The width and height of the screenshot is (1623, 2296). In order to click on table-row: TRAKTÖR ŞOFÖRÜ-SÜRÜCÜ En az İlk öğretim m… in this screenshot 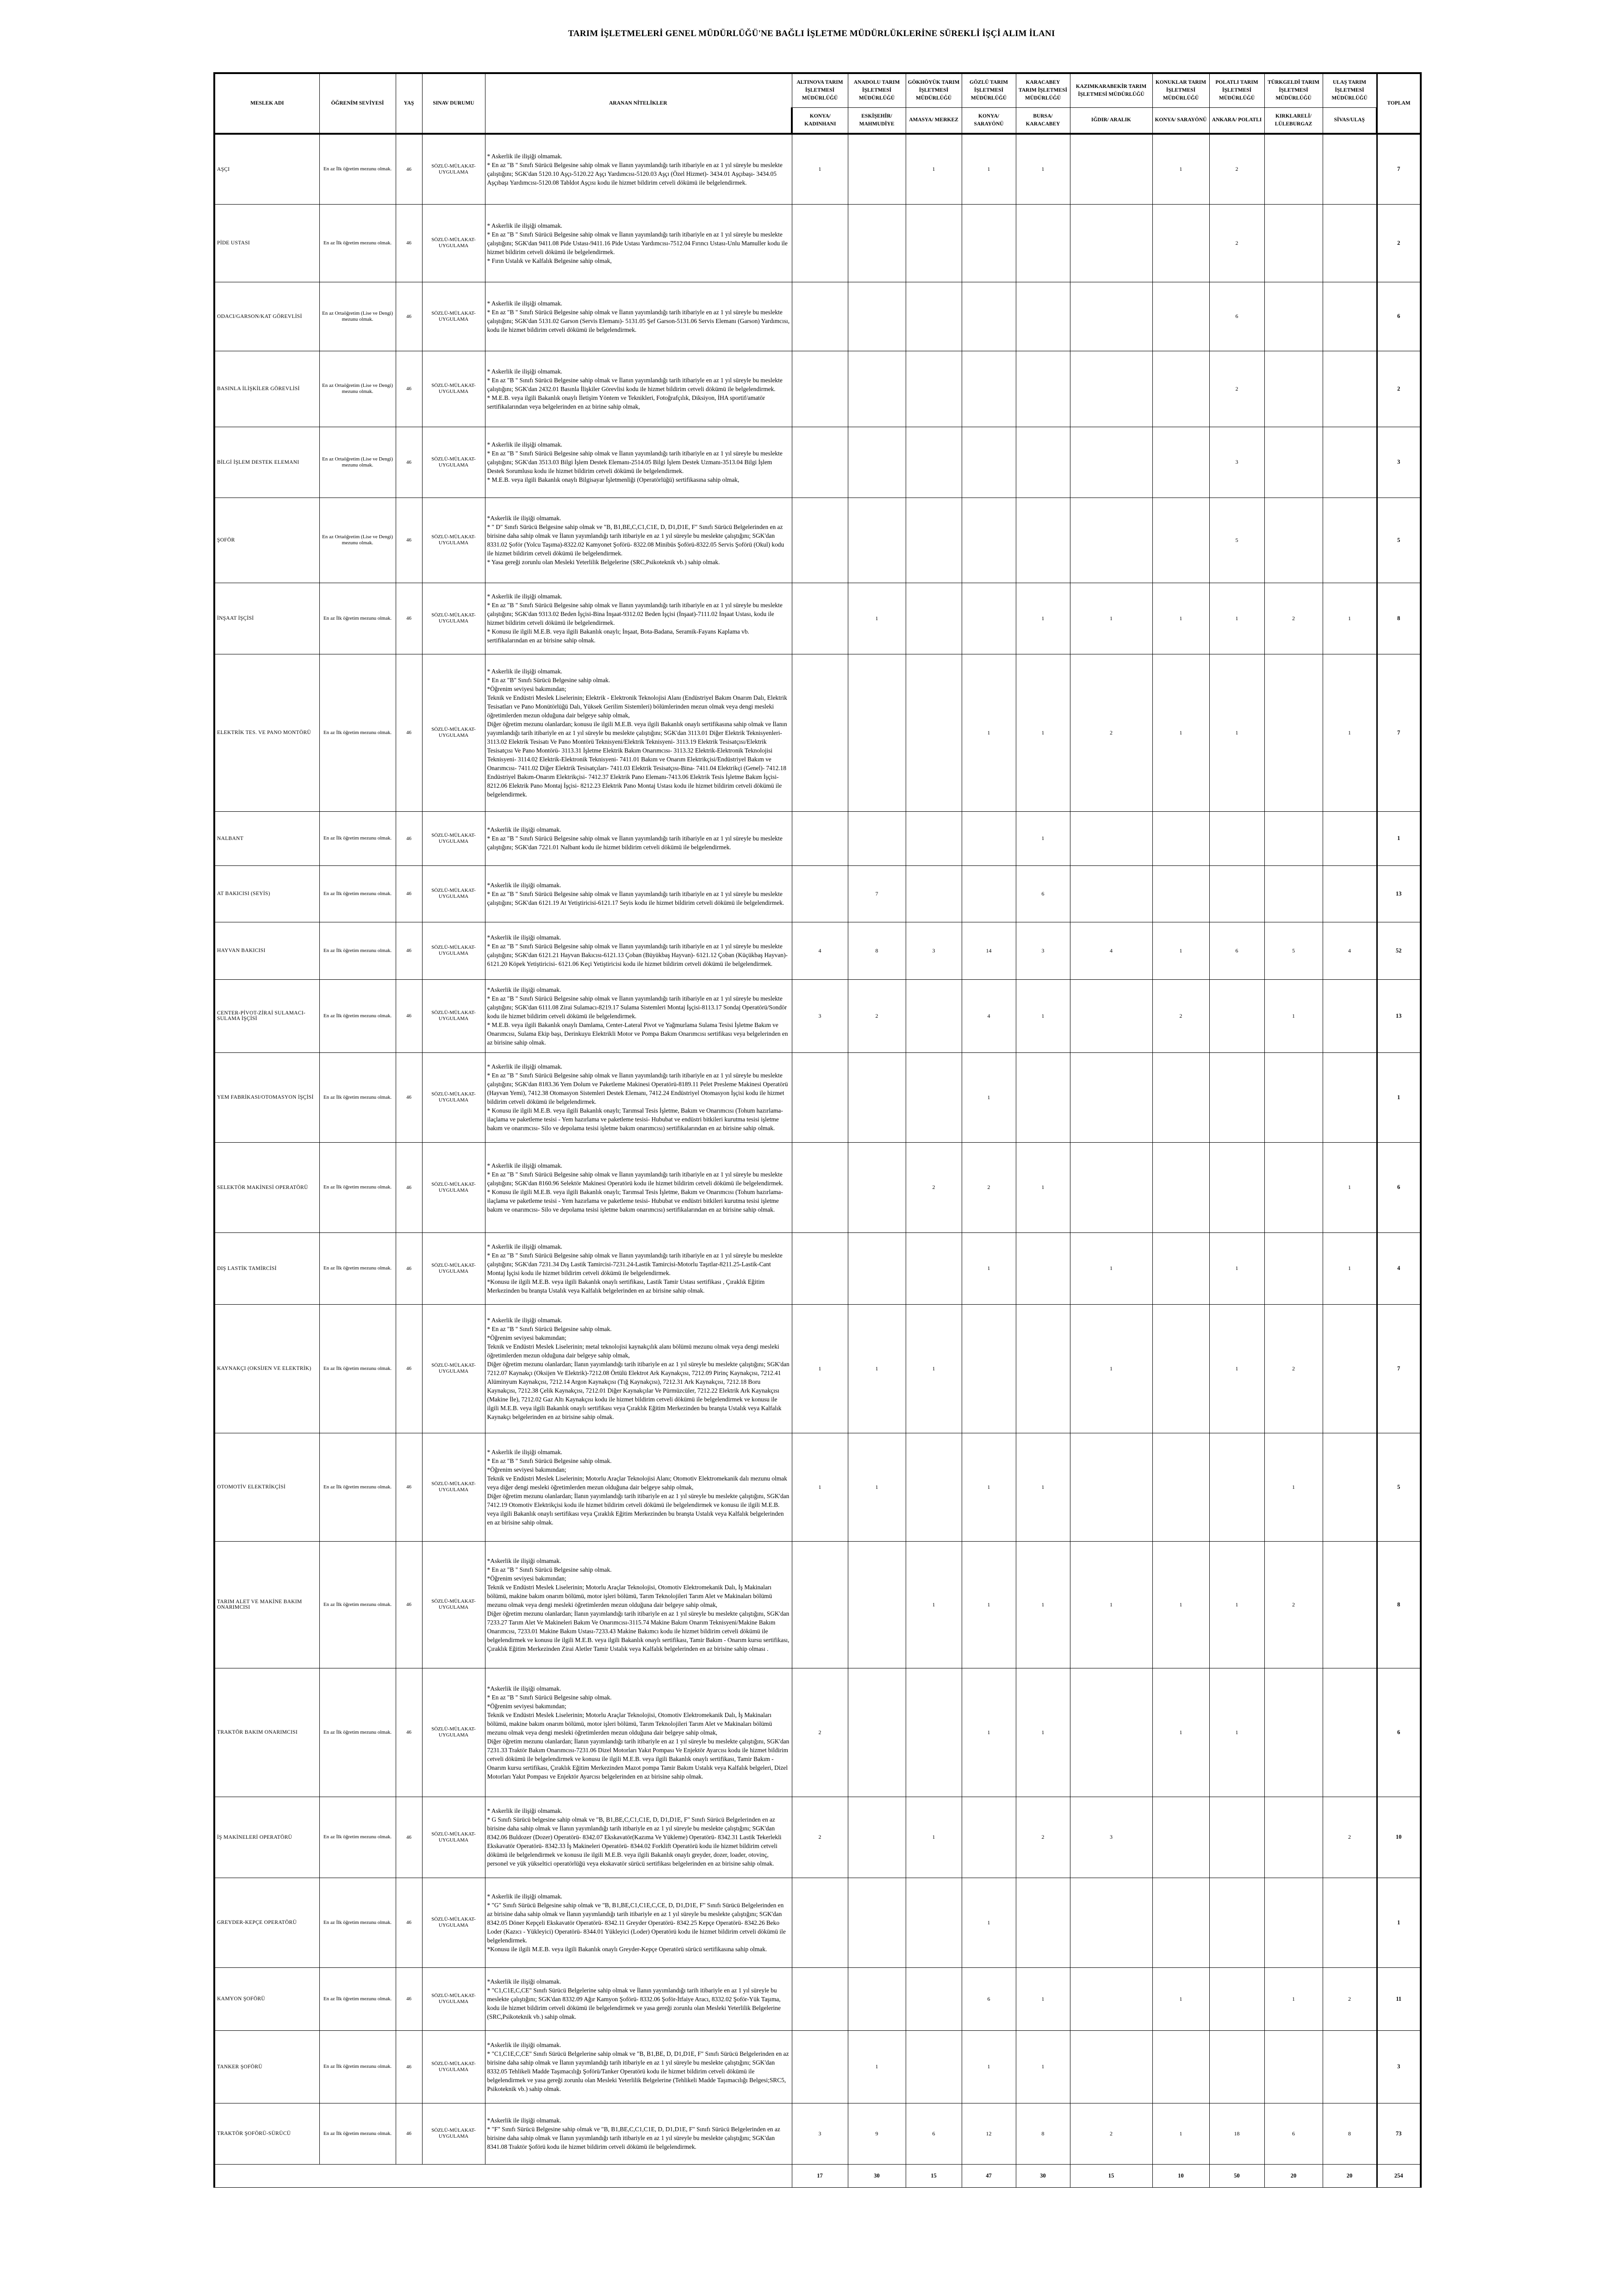, I will do `click(817, 2134)`.